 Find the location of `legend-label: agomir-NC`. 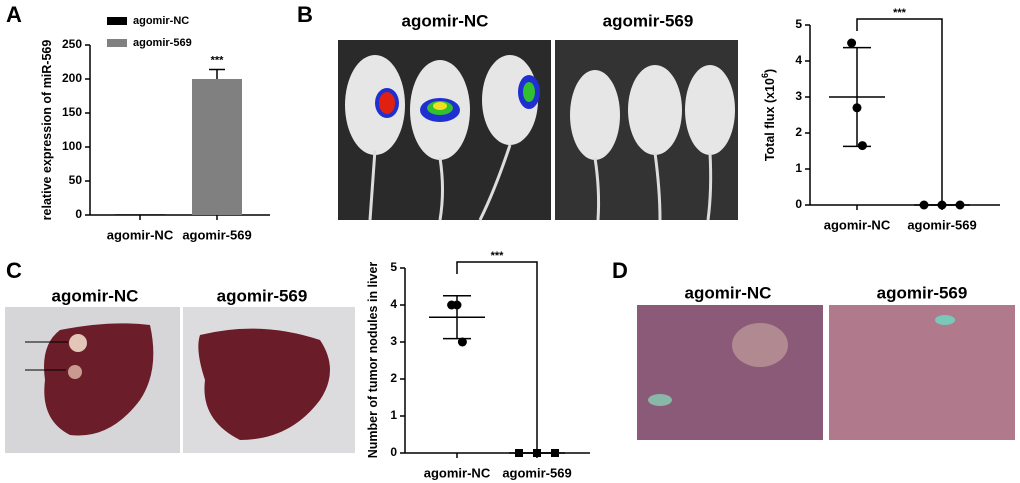

legend-label: agomir-NC is located at coordinates (161, 21).